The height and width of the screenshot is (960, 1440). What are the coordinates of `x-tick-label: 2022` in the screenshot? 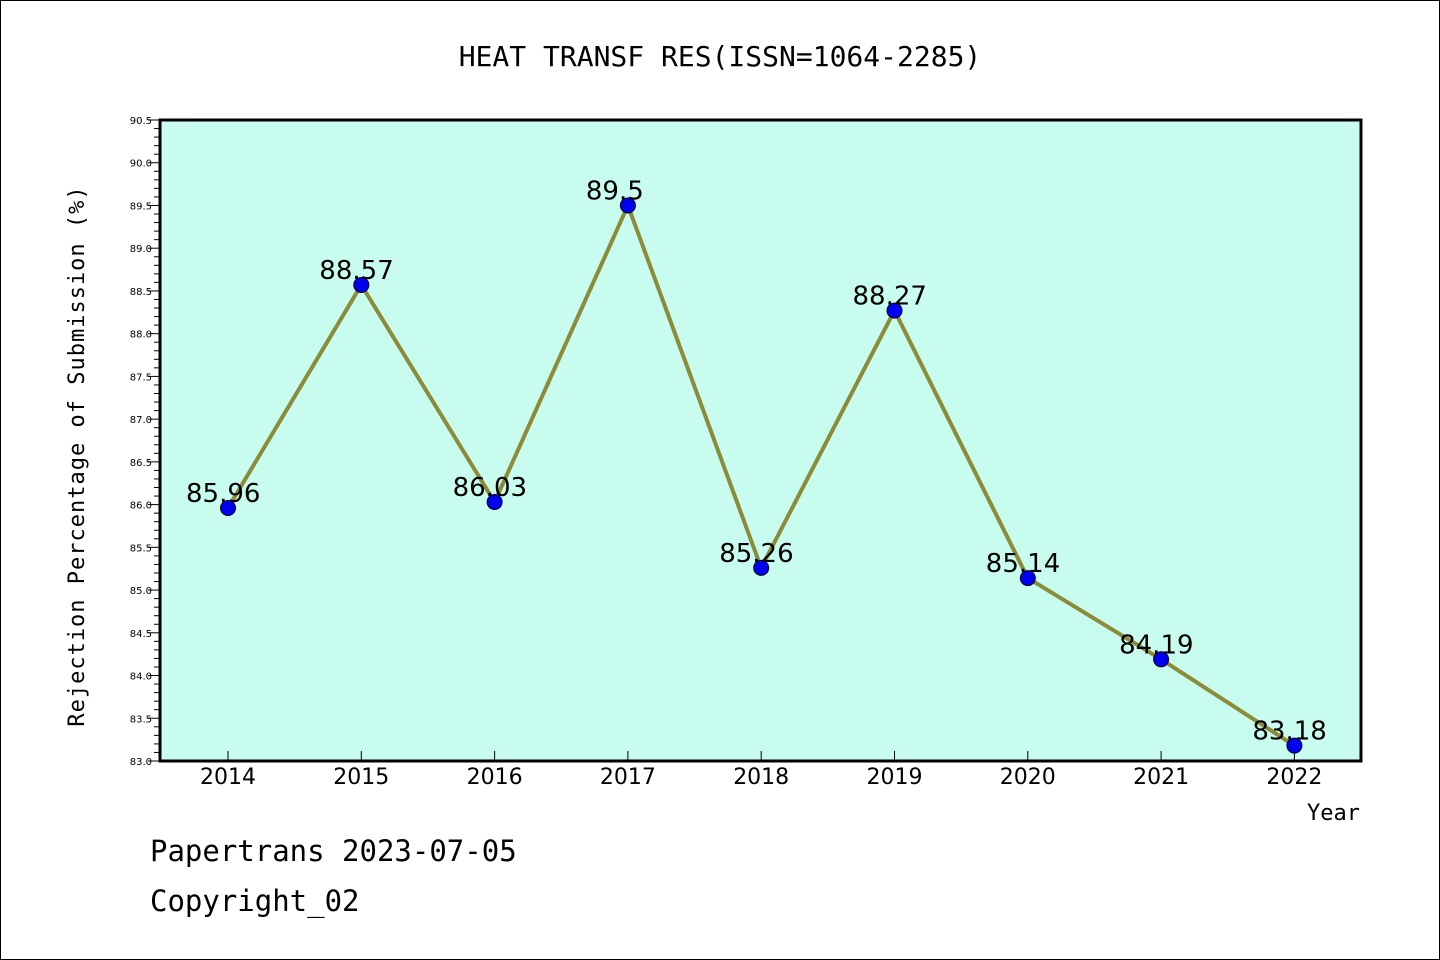 It's located at (1294, 777).